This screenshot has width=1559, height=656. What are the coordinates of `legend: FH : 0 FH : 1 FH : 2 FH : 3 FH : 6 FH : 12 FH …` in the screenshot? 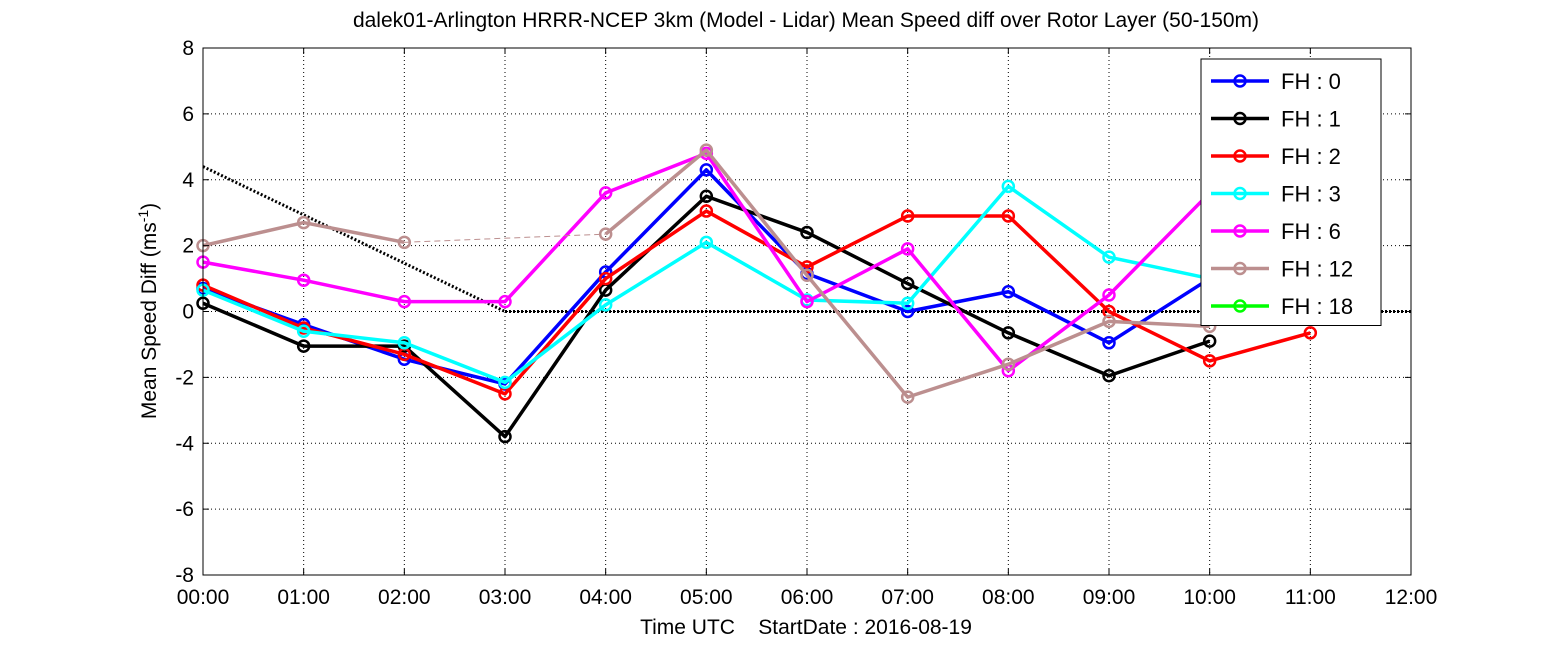 It's located at (1291, 192).